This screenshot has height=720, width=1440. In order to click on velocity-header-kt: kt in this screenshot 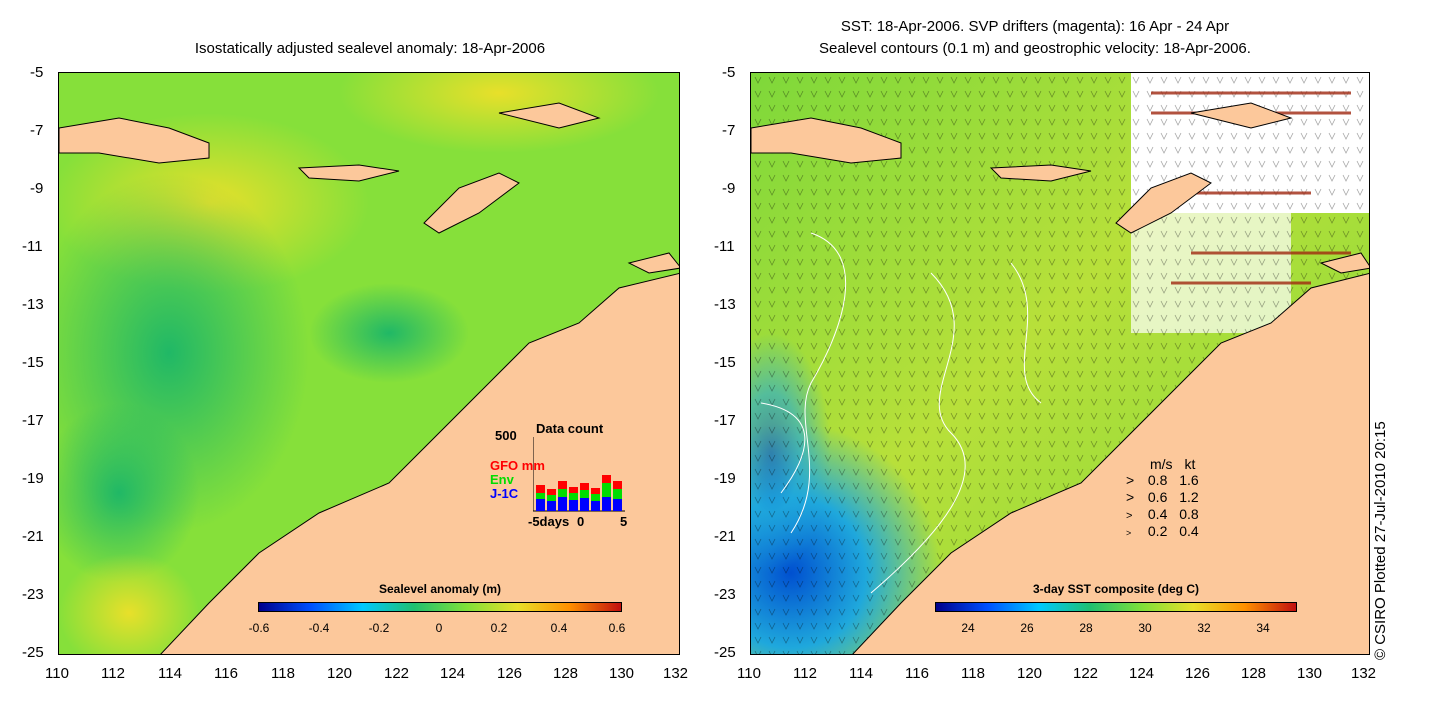, I will do `click(1190, 464)`.